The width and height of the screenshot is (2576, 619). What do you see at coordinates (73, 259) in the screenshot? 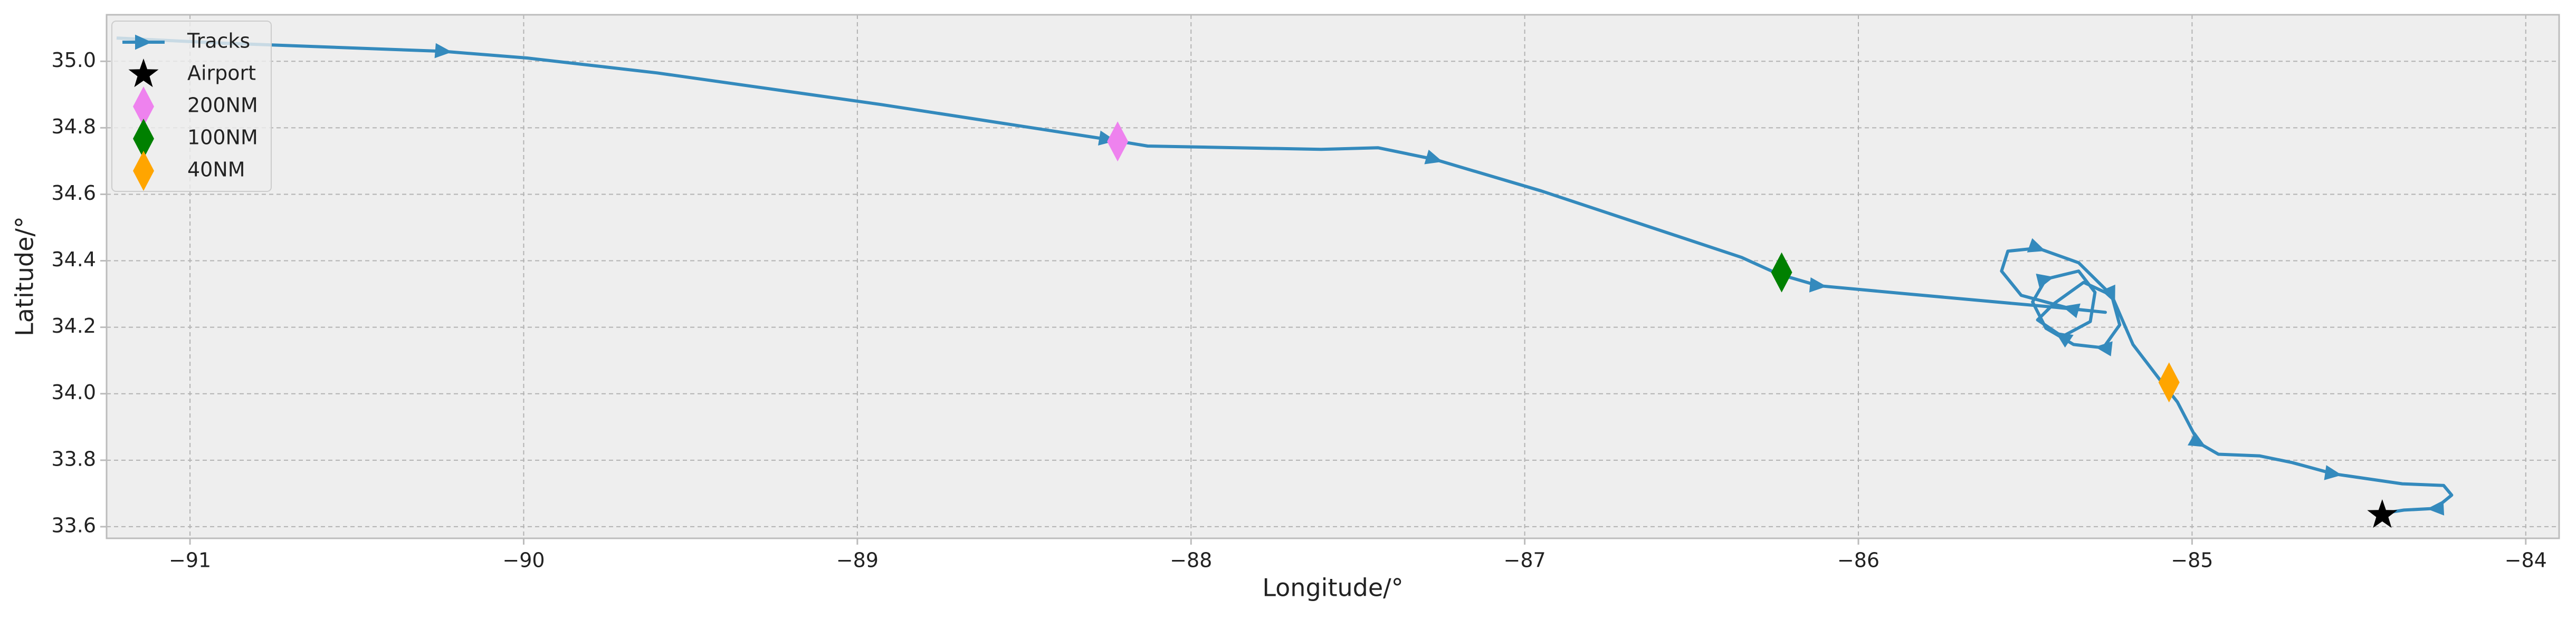
I see `y-tick-label: 34.4` at bounding box center [73, 259].